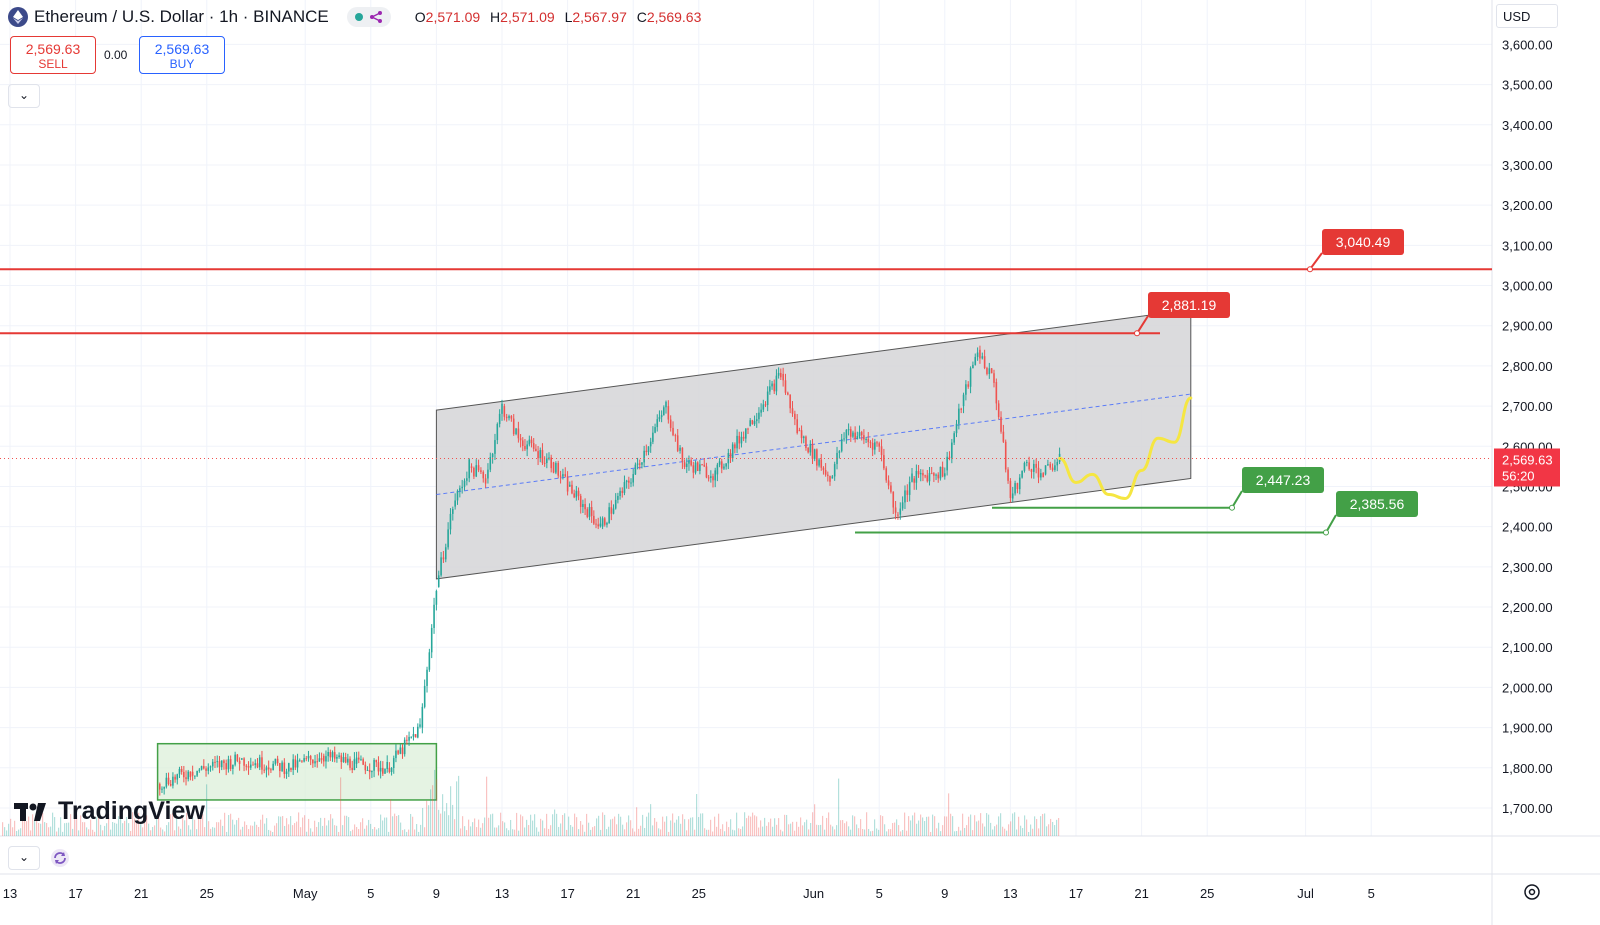  Describe the element at coordinates (1527, 165) in the screenshot. I see `y-tick-label: 3,300.00` at that location.